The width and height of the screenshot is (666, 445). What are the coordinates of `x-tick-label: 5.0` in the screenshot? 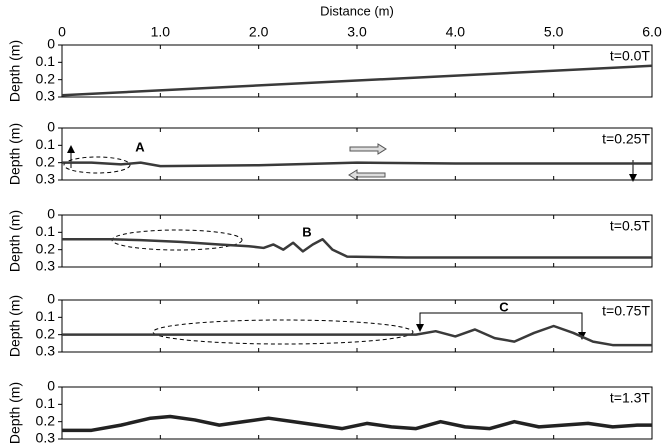 It's located at (554, 32).